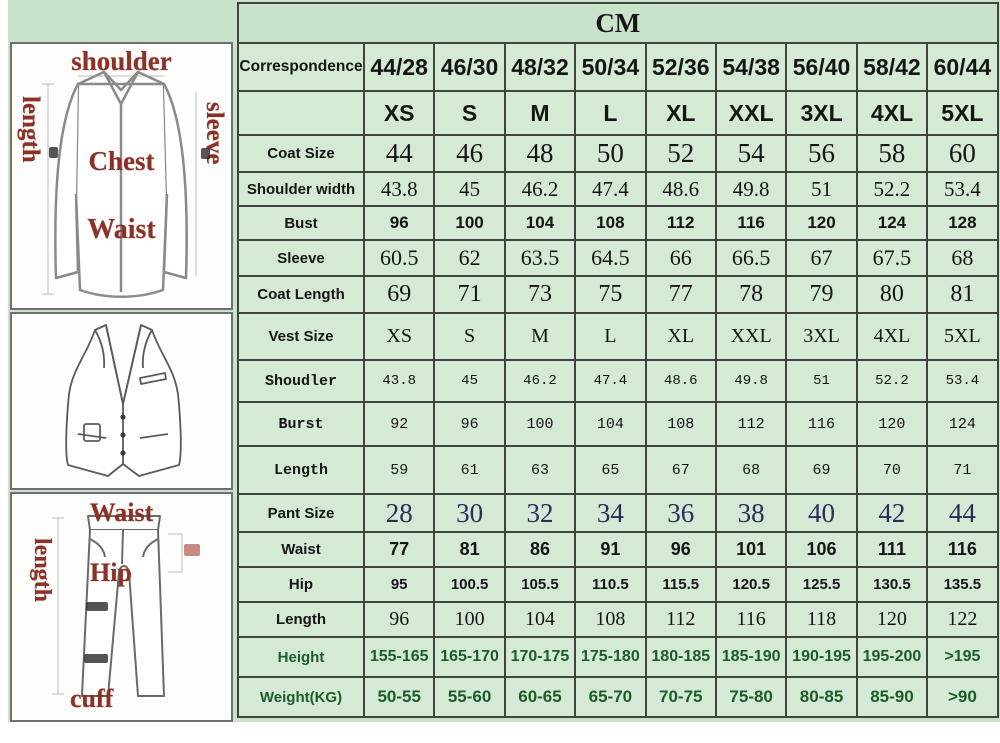 The height and width of the screenshot is (743, 1000). What do you see at coordinates (469, 513) in the screenshot?
I see `cell-pant-size: 30` at bounding box center [469, 513].